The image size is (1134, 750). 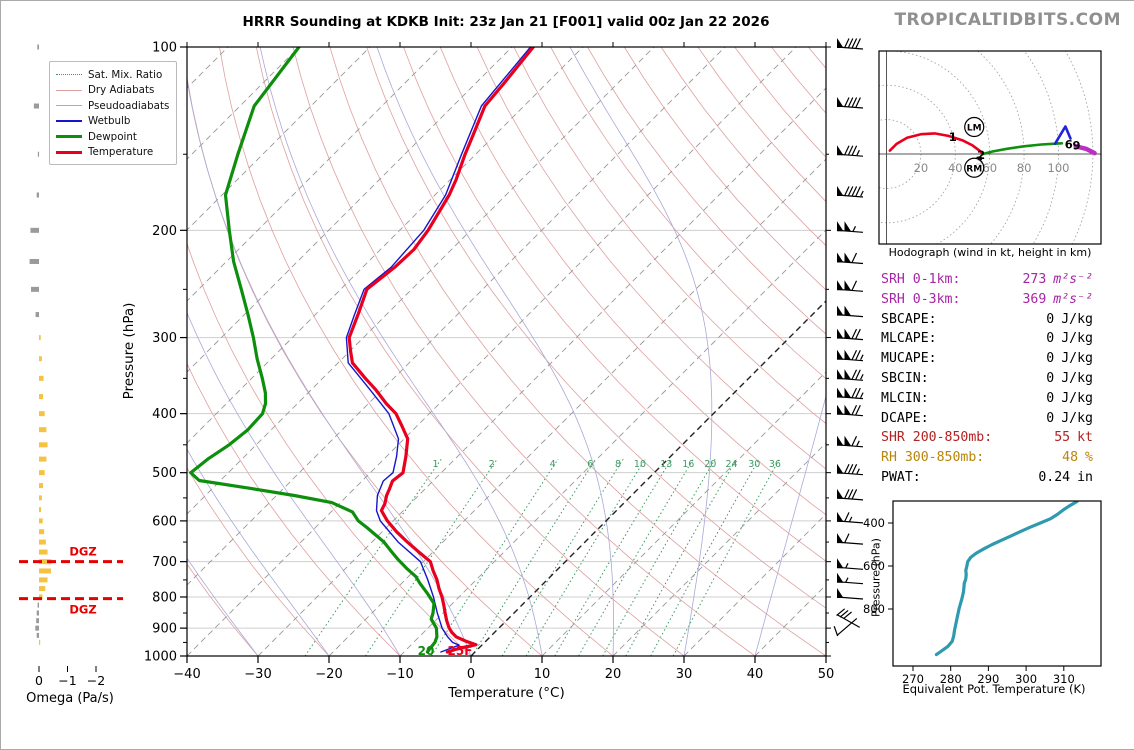 What do you see at coordinates (1006, 578) in the screenshot?
I see `theta-e-curve` at bounding box center [1006, 578].